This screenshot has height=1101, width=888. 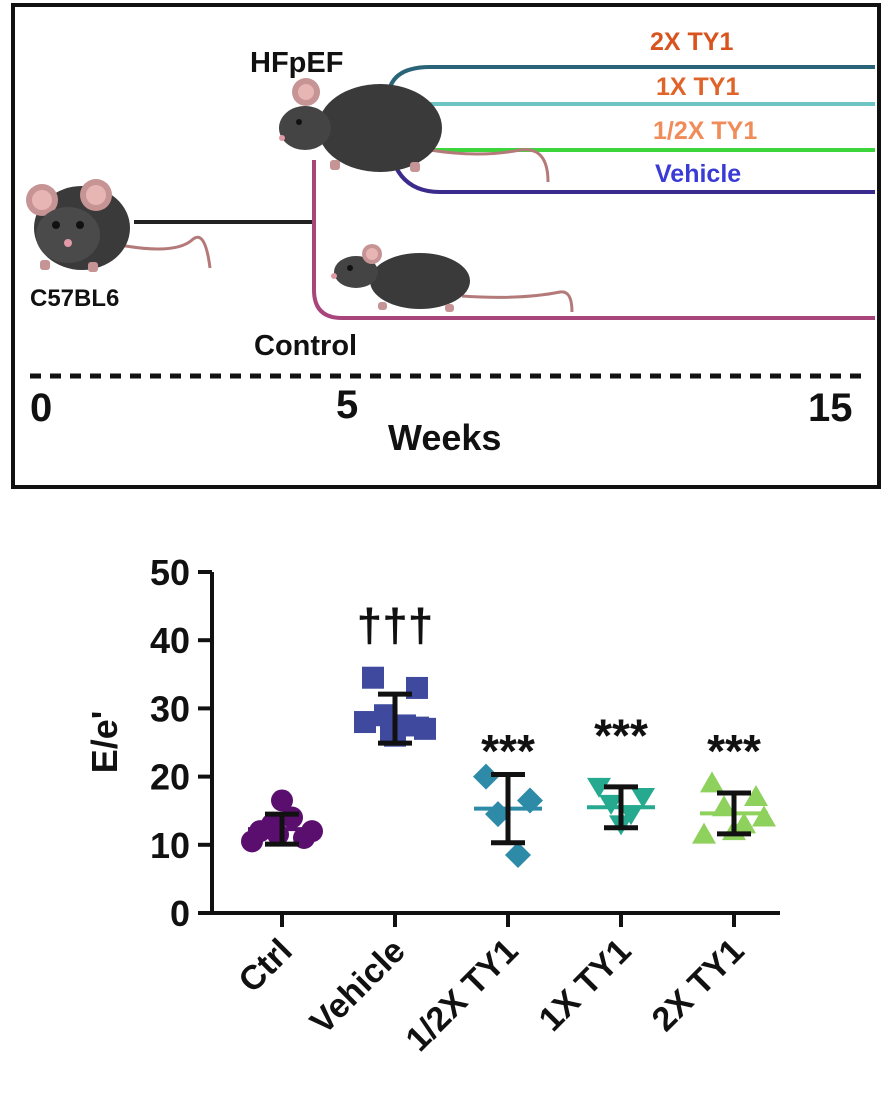 What do you see at coordinates (691, 42) in the screenshot?
I see `group-label-2x: 2X TY1` at bounding box center [691, 42].